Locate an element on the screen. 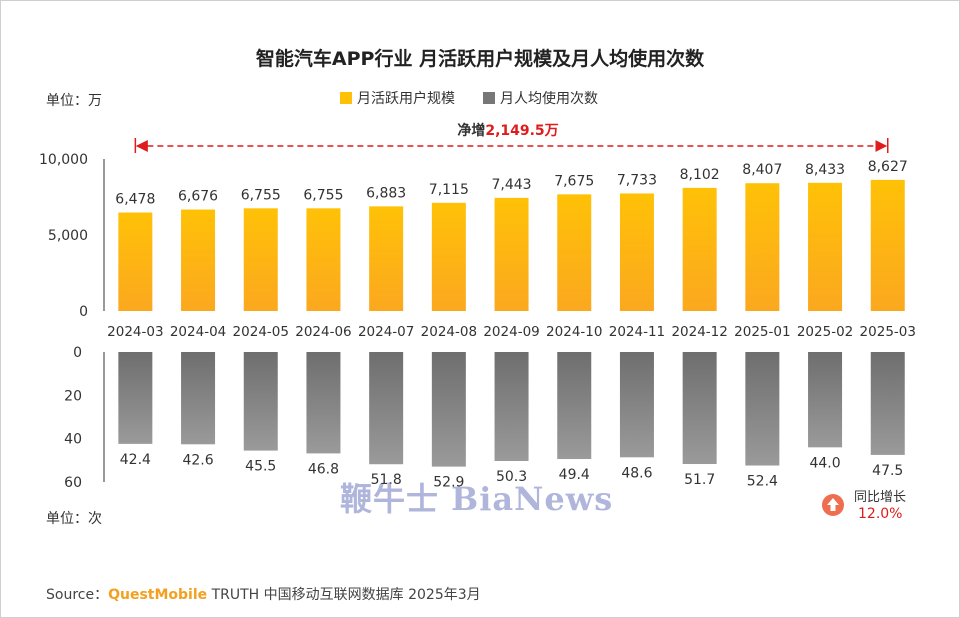 The width and height of the screenshot is (960, 618). usage-data-label: 52.9 is located at coordinates (448, 483).